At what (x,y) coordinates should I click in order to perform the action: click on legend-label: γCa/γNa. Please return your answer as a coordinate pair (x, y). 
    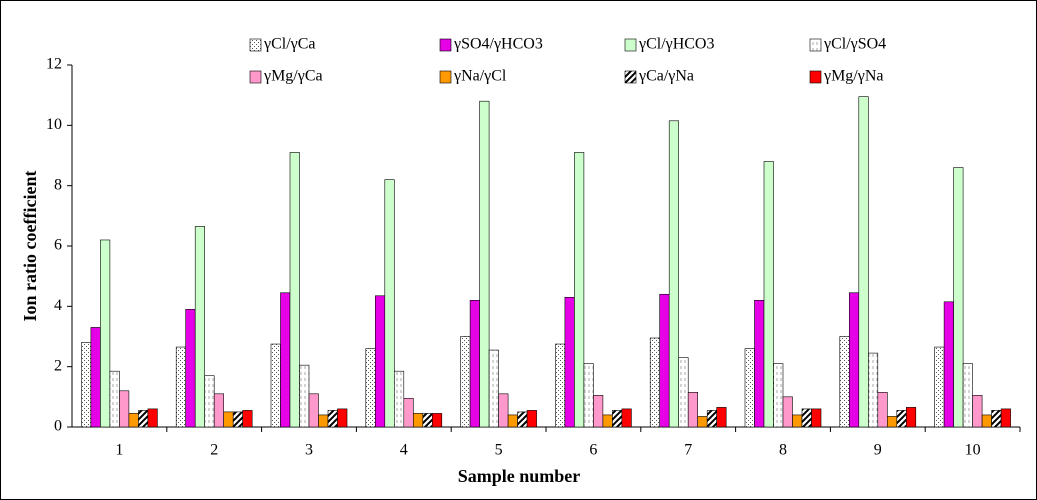
    Looking at the image, I should click on (666, 76).